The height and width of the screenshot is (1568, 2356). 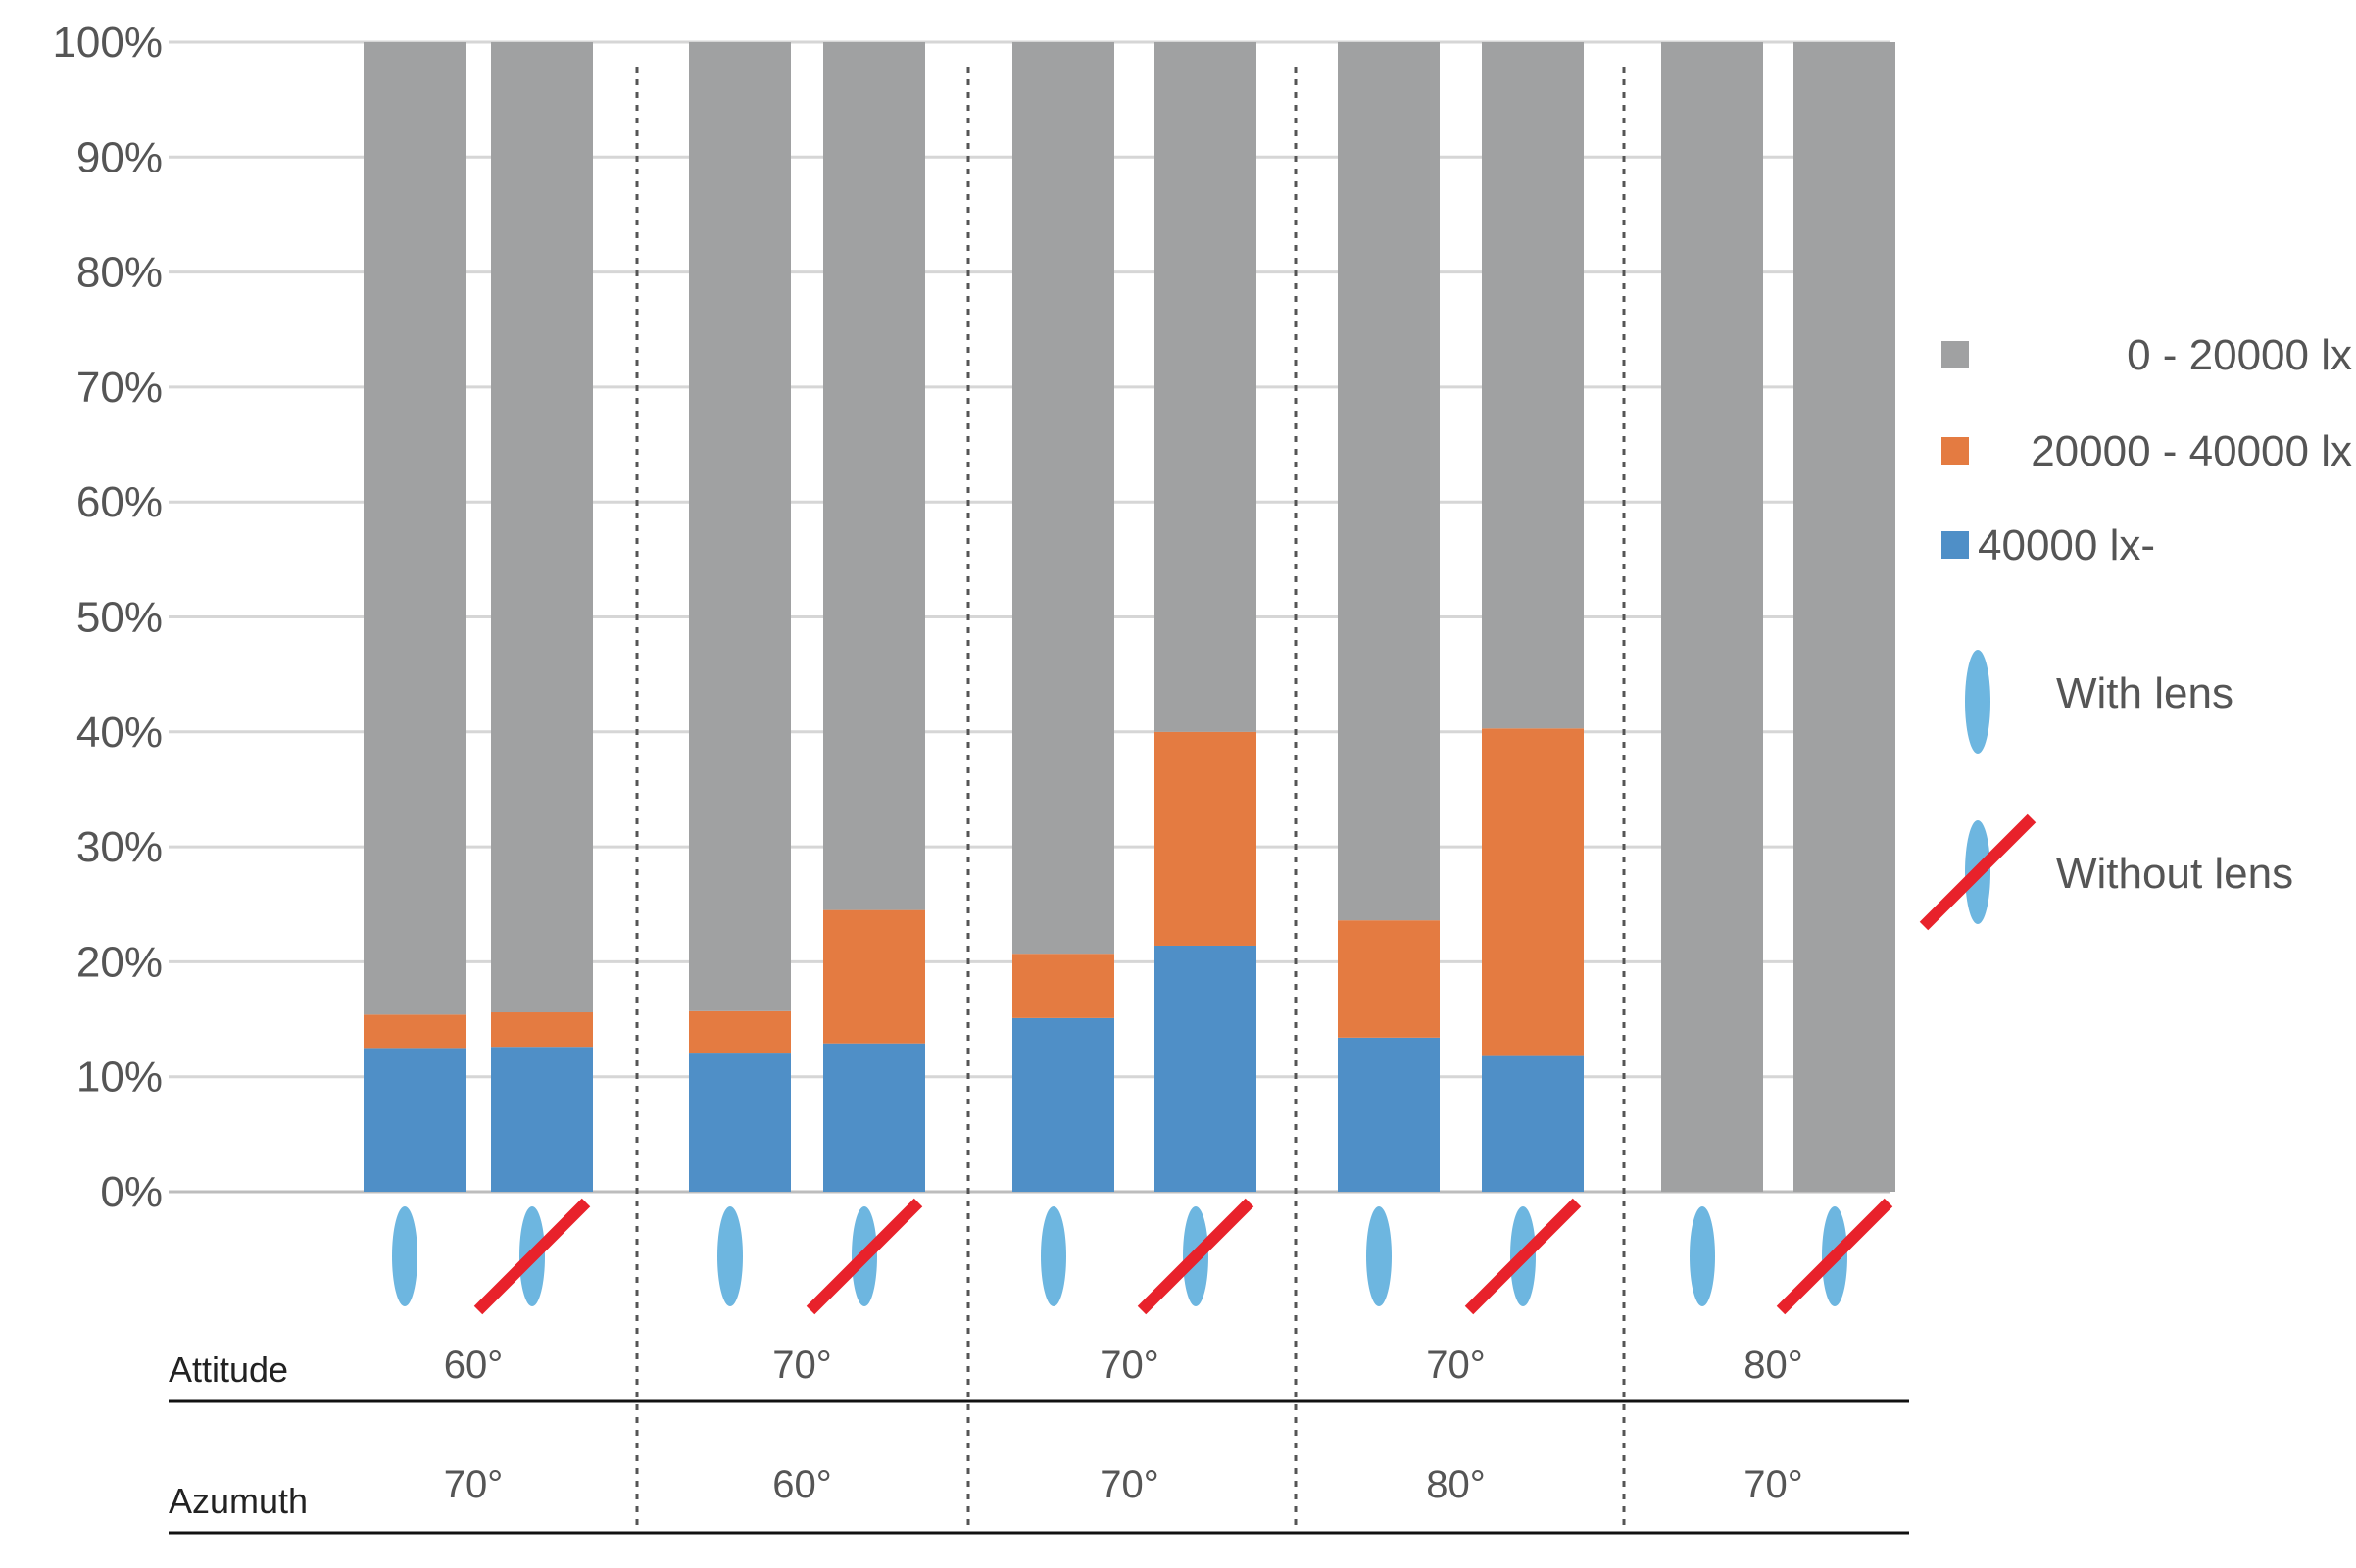 What do you see at coordinates (2066, 545) in the screenshot?
I see `legend-label-3: 40000 lx-` at bounding box center [2066, 545].